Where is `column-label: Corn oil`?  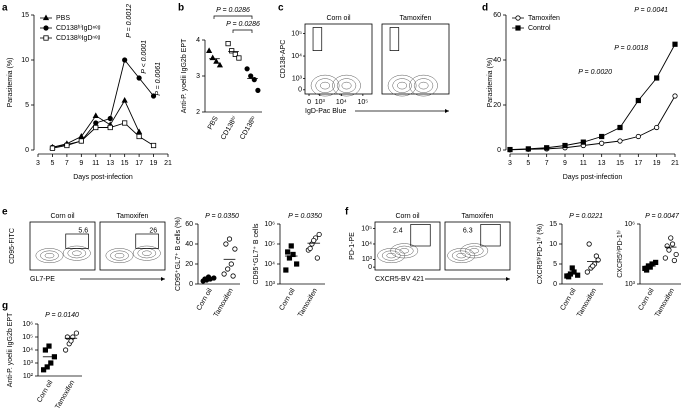 column-label: Corn oil is located at coordinates (407, 216).